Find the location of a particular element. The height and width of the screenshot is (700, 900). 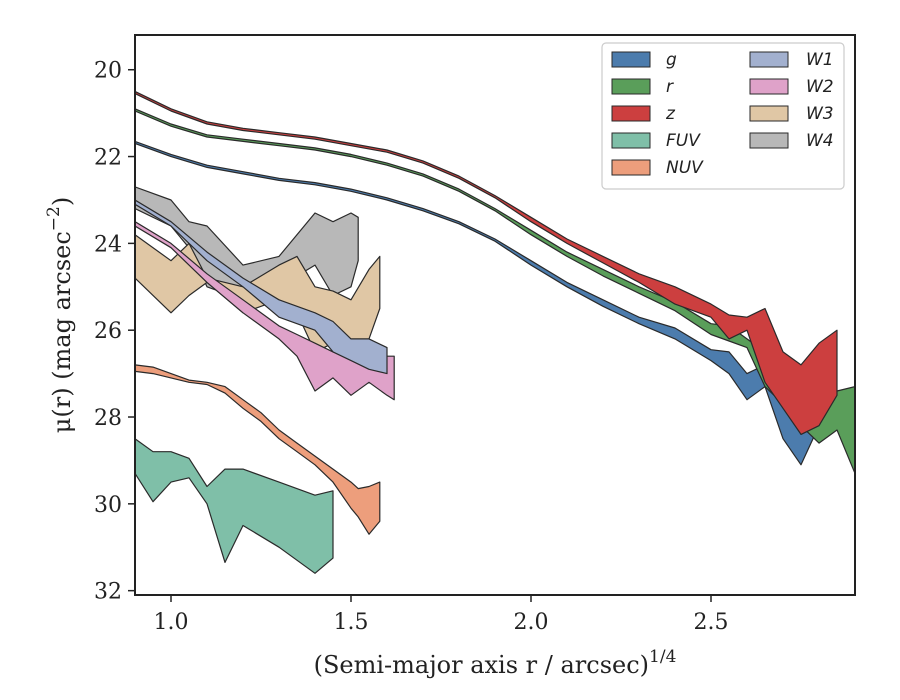

legend-swatch-r is located at coordinates (631, 86).